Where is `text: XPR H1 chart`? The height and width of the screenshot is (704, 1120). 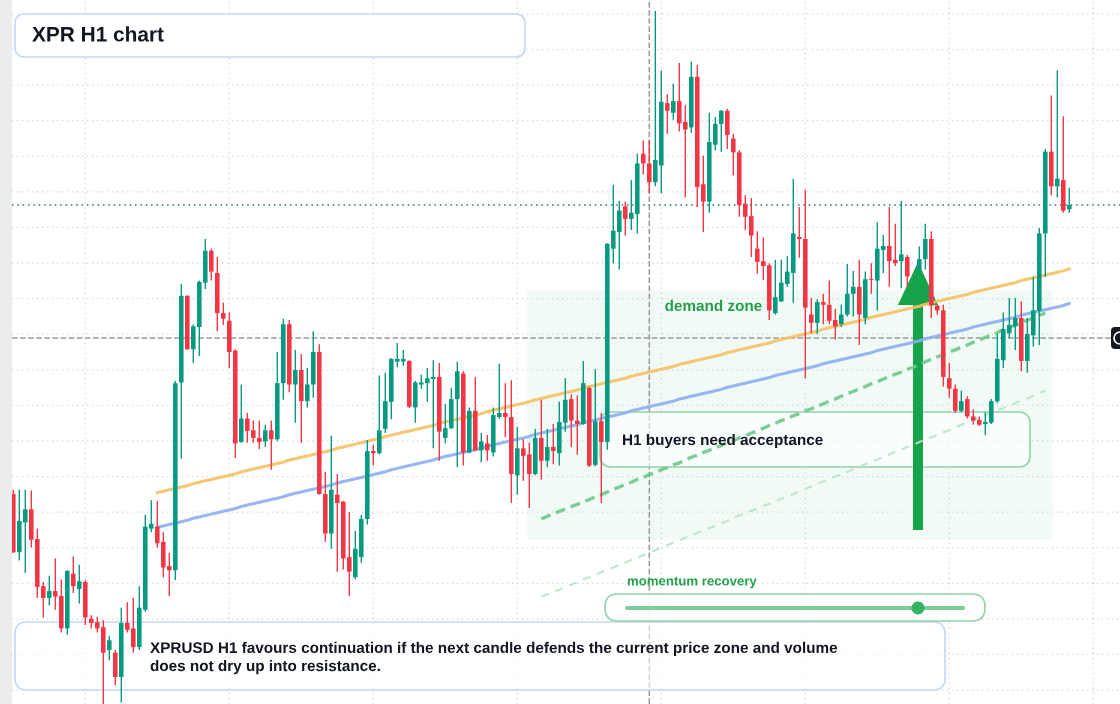
text: XPR H1 chart is located at coordinates (98, 34).